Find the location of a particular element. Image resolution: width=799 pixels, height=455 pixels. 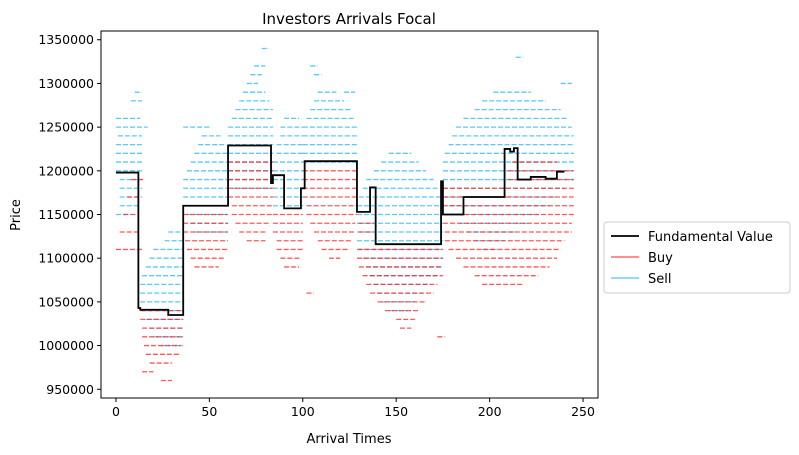

legend-fundamental-label: Fundamental Value is located at coordinates (710, 237).